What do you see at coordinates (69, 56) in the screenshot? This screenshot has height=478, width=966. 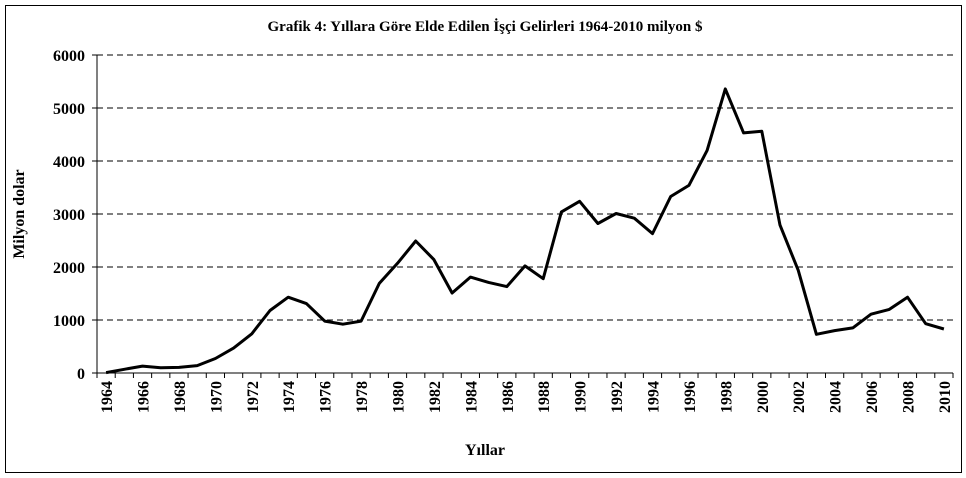 I see `y-tick-label: 6000` at bounding box center [69, 56].